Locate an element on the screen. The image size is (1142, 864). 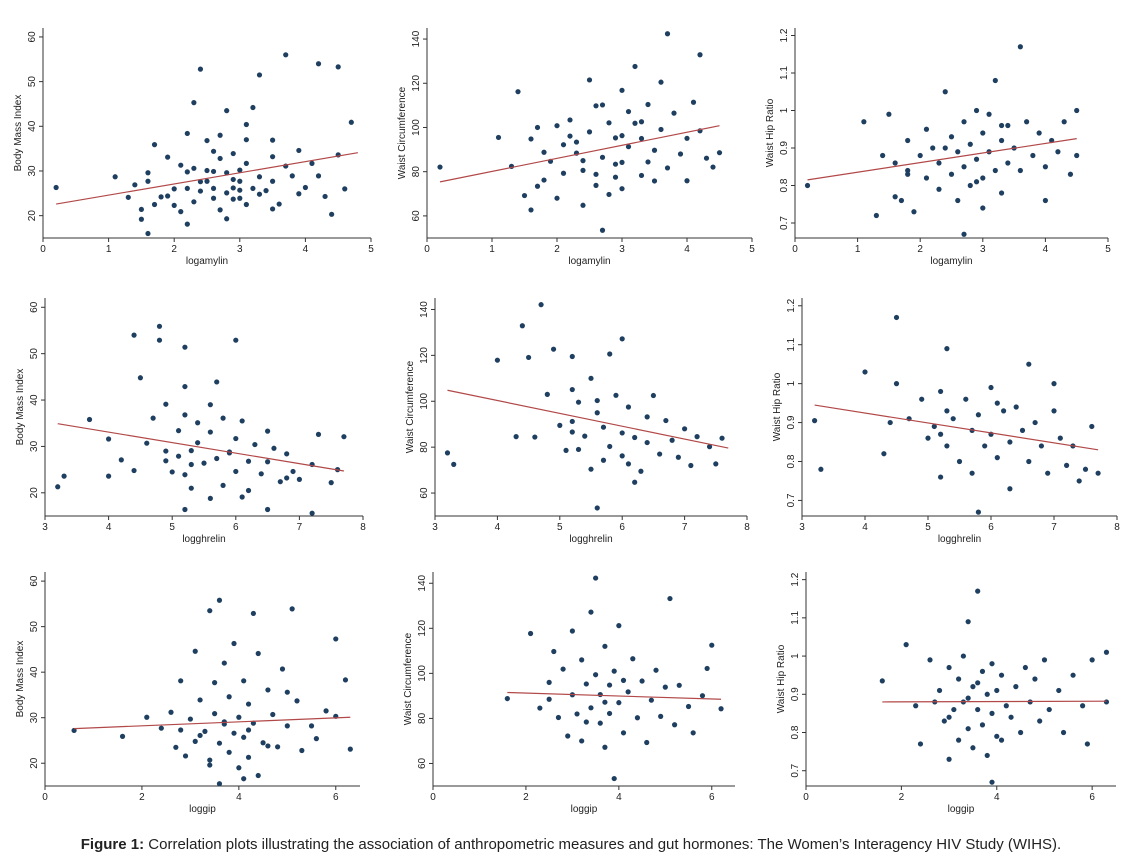
x-tick-label: 5 is located at coordinates (928, 527).